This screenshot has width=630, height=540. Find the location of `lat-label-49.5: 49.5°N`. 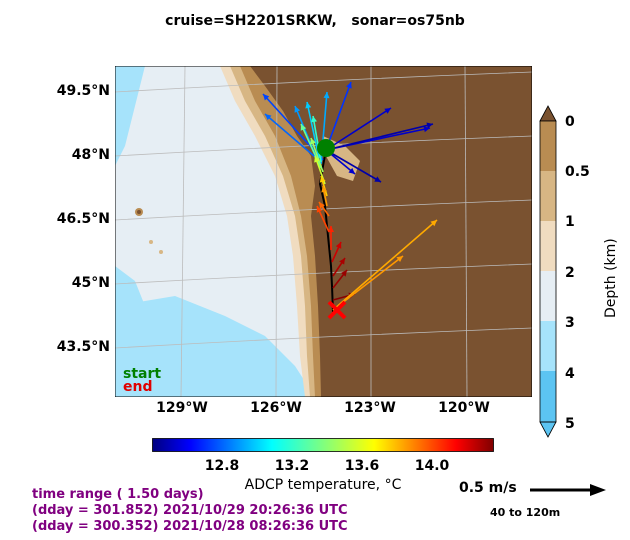

lat-label-49.5: 49.5°N is located at coordinates (83, 91).